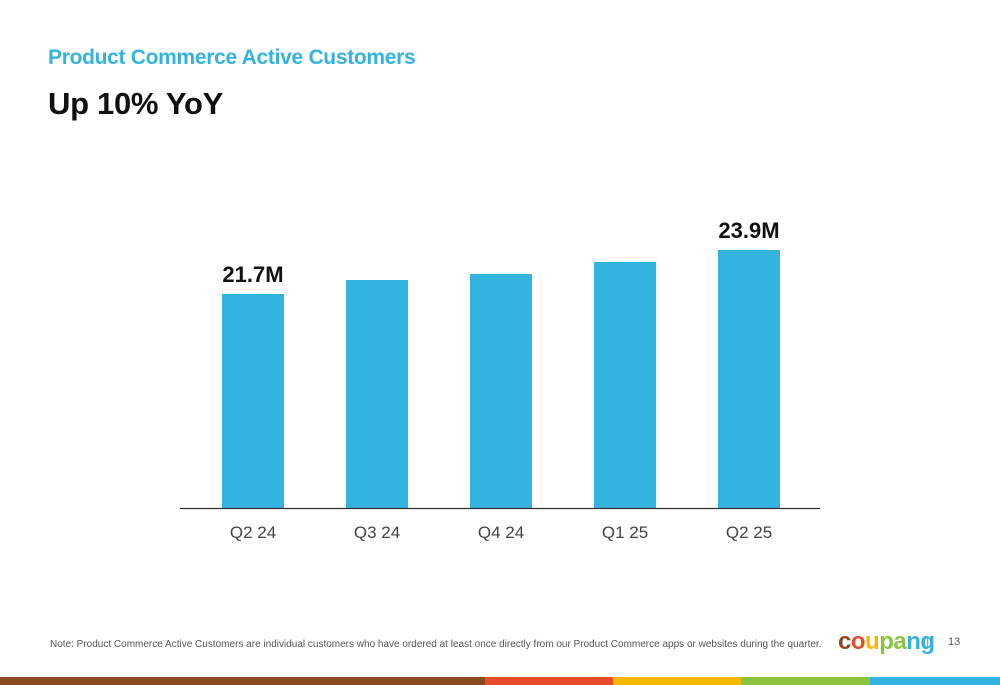  Describe the element at coordinates (252, 274) in the screenshot. I see `data-label: 21.7M` at that location.